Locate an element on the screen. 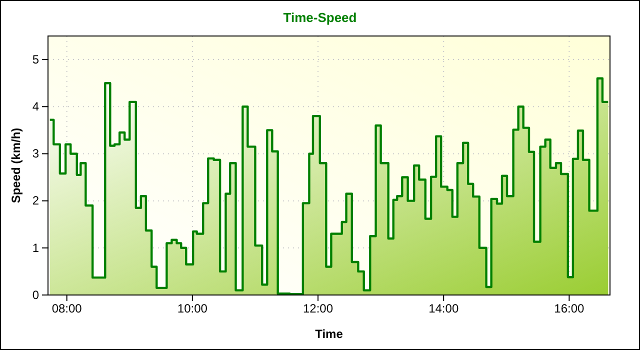 This screenshot has width=640, height=350. x-tick-label: 16:00 is located at coordinates (569, 309).